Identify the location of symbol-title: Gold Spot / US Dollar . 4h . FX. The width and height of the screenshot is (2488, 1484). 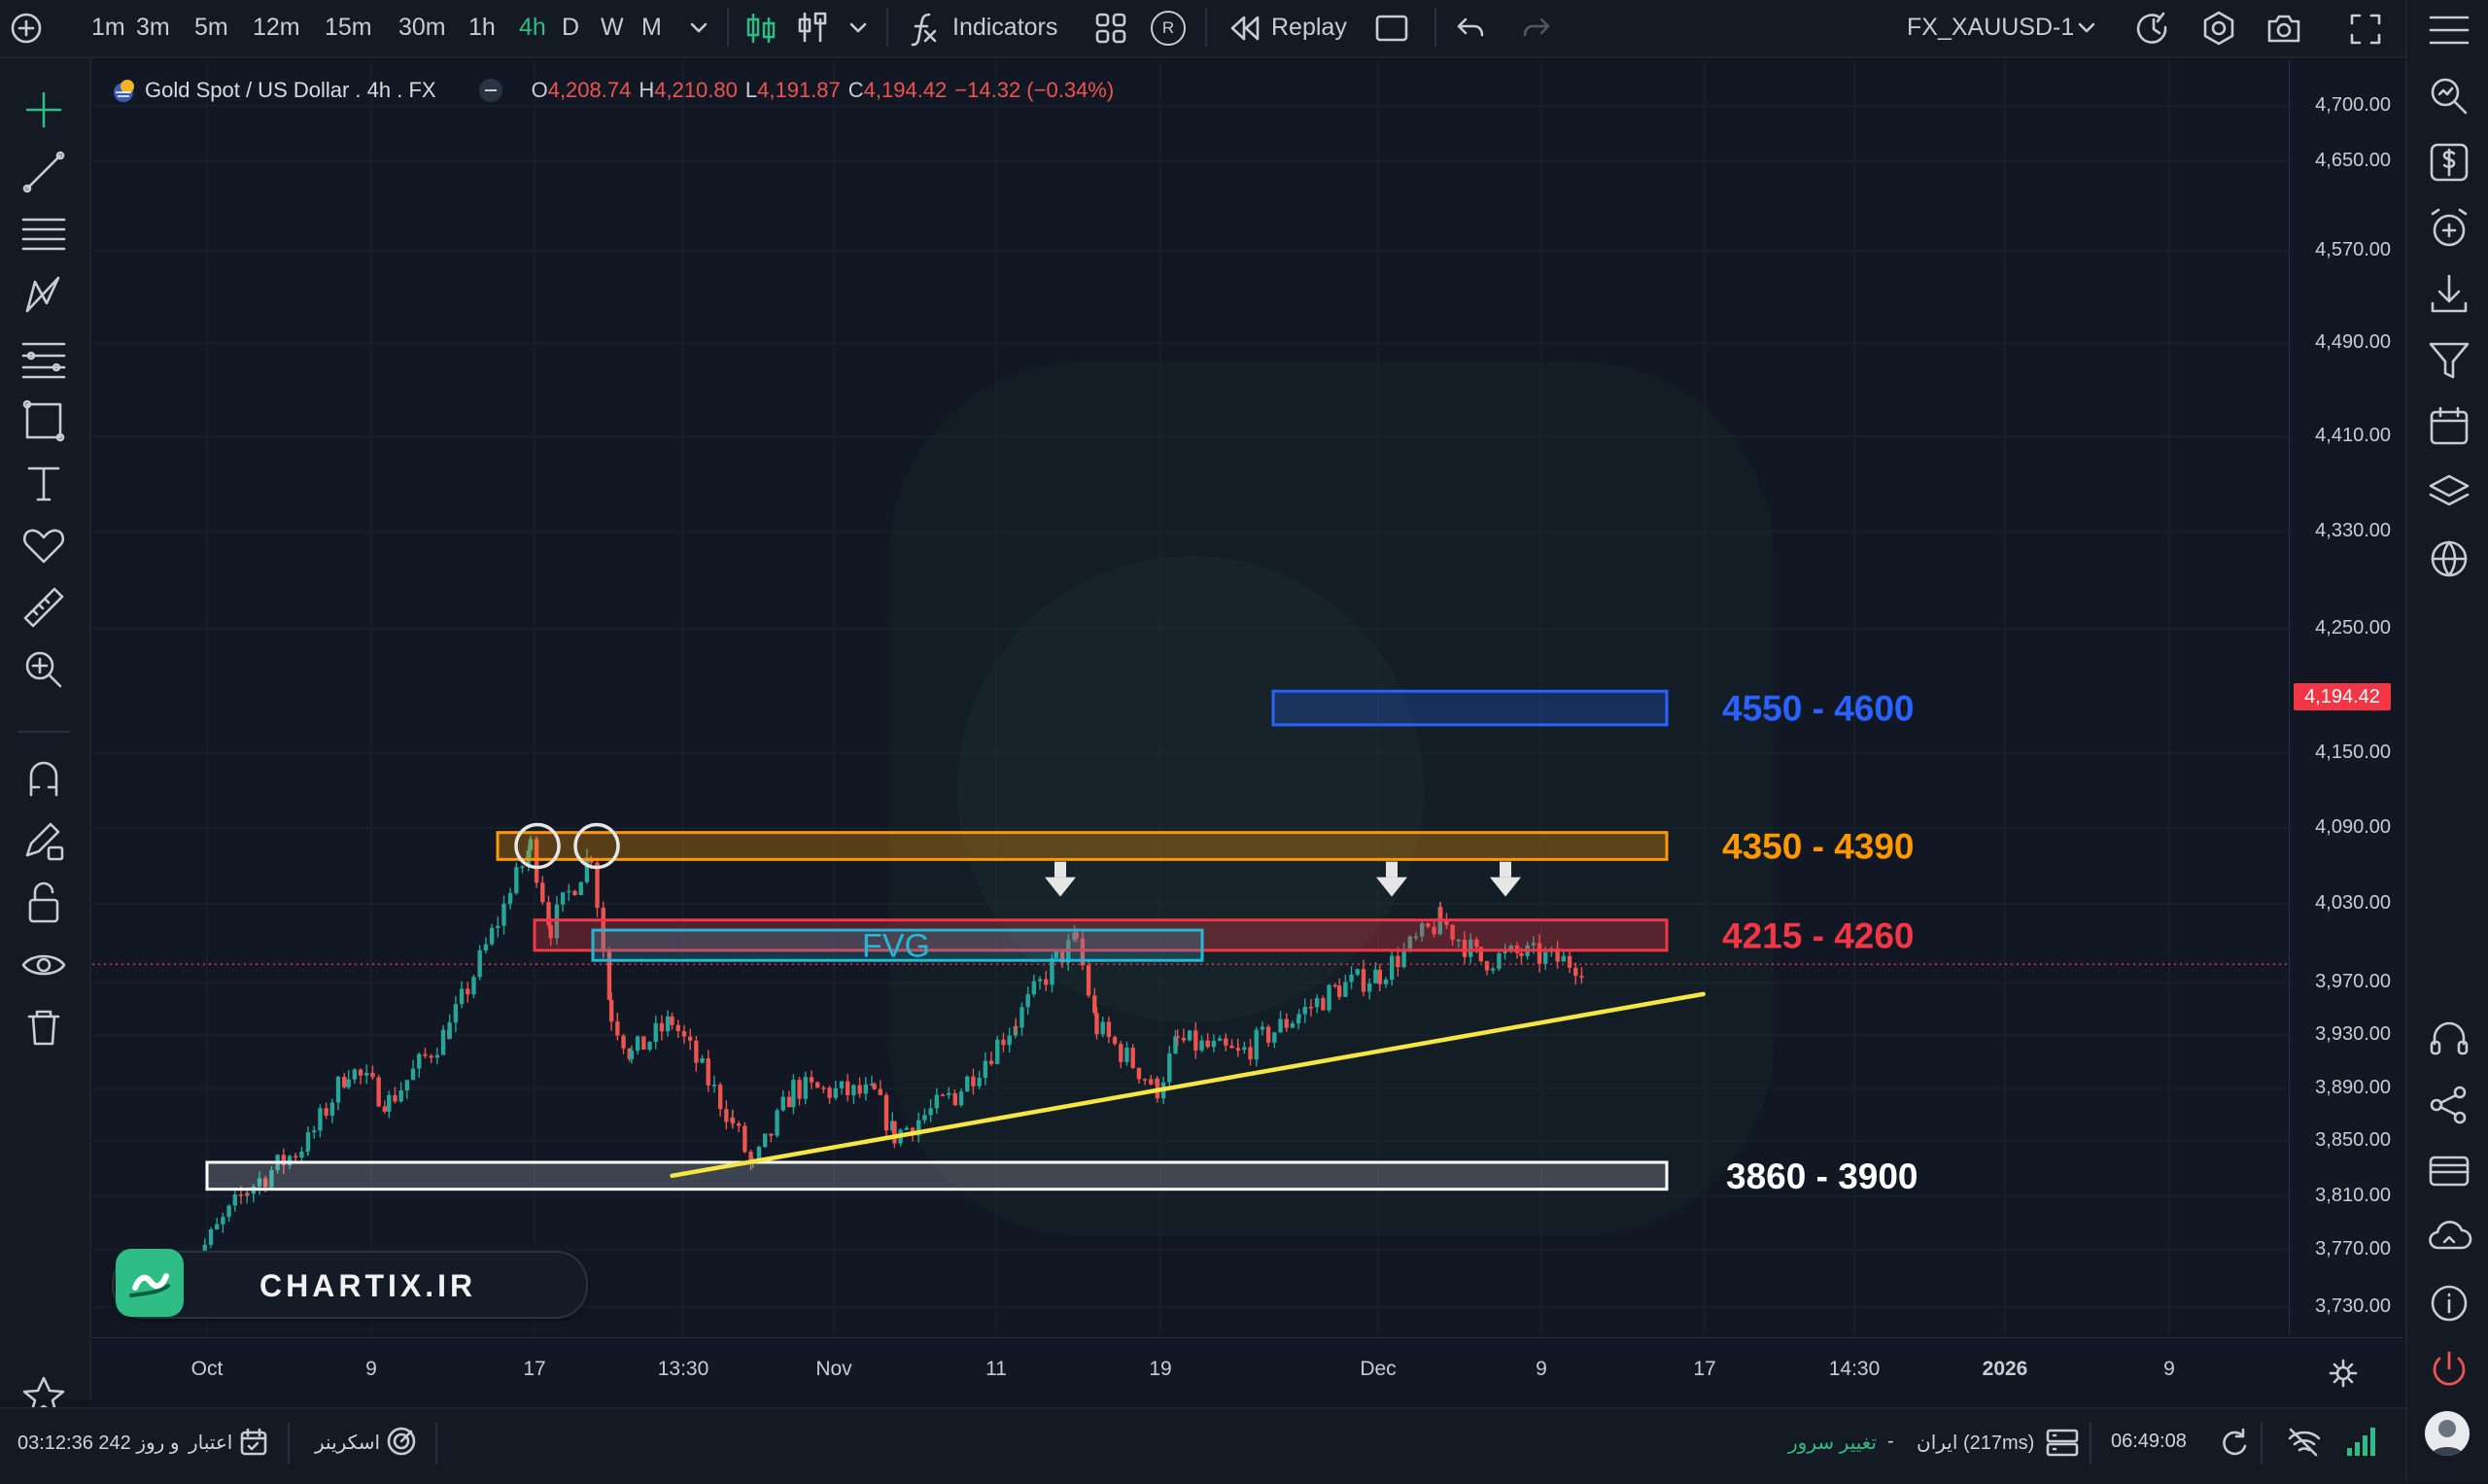
(290, 90).